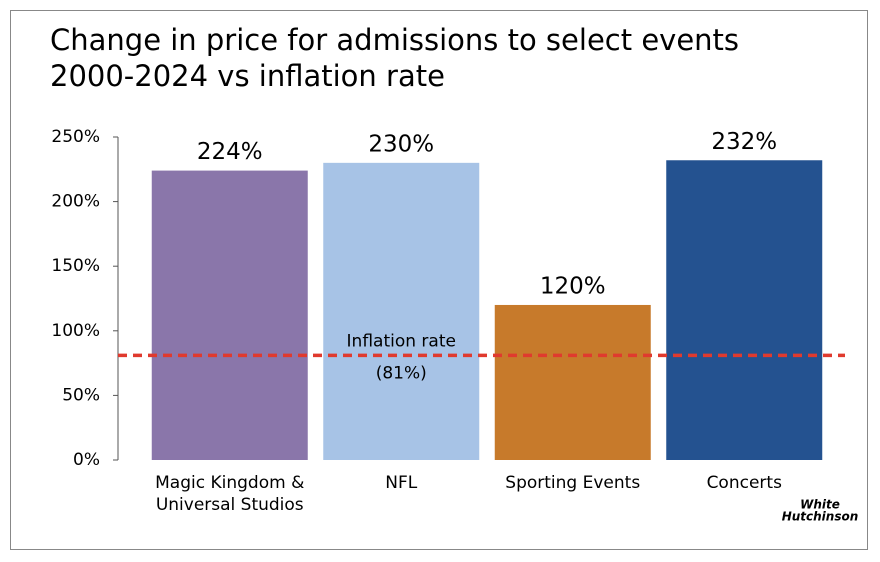 Image resolution: width=880 pixels, height=562 pixels. I want to click on logo: White, so click(820, 505).